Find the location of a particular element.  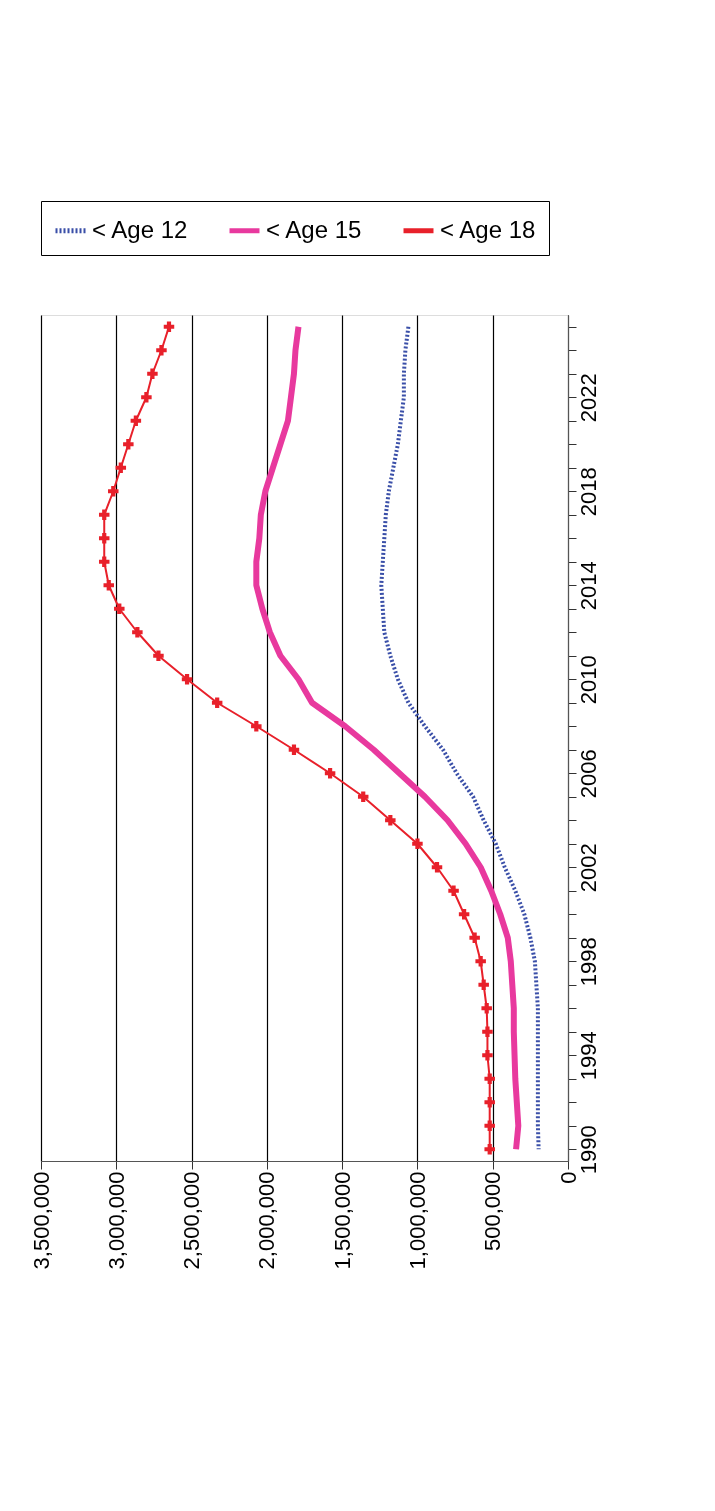

legend-label: < Age 12 is located at coordinates (140, 229).